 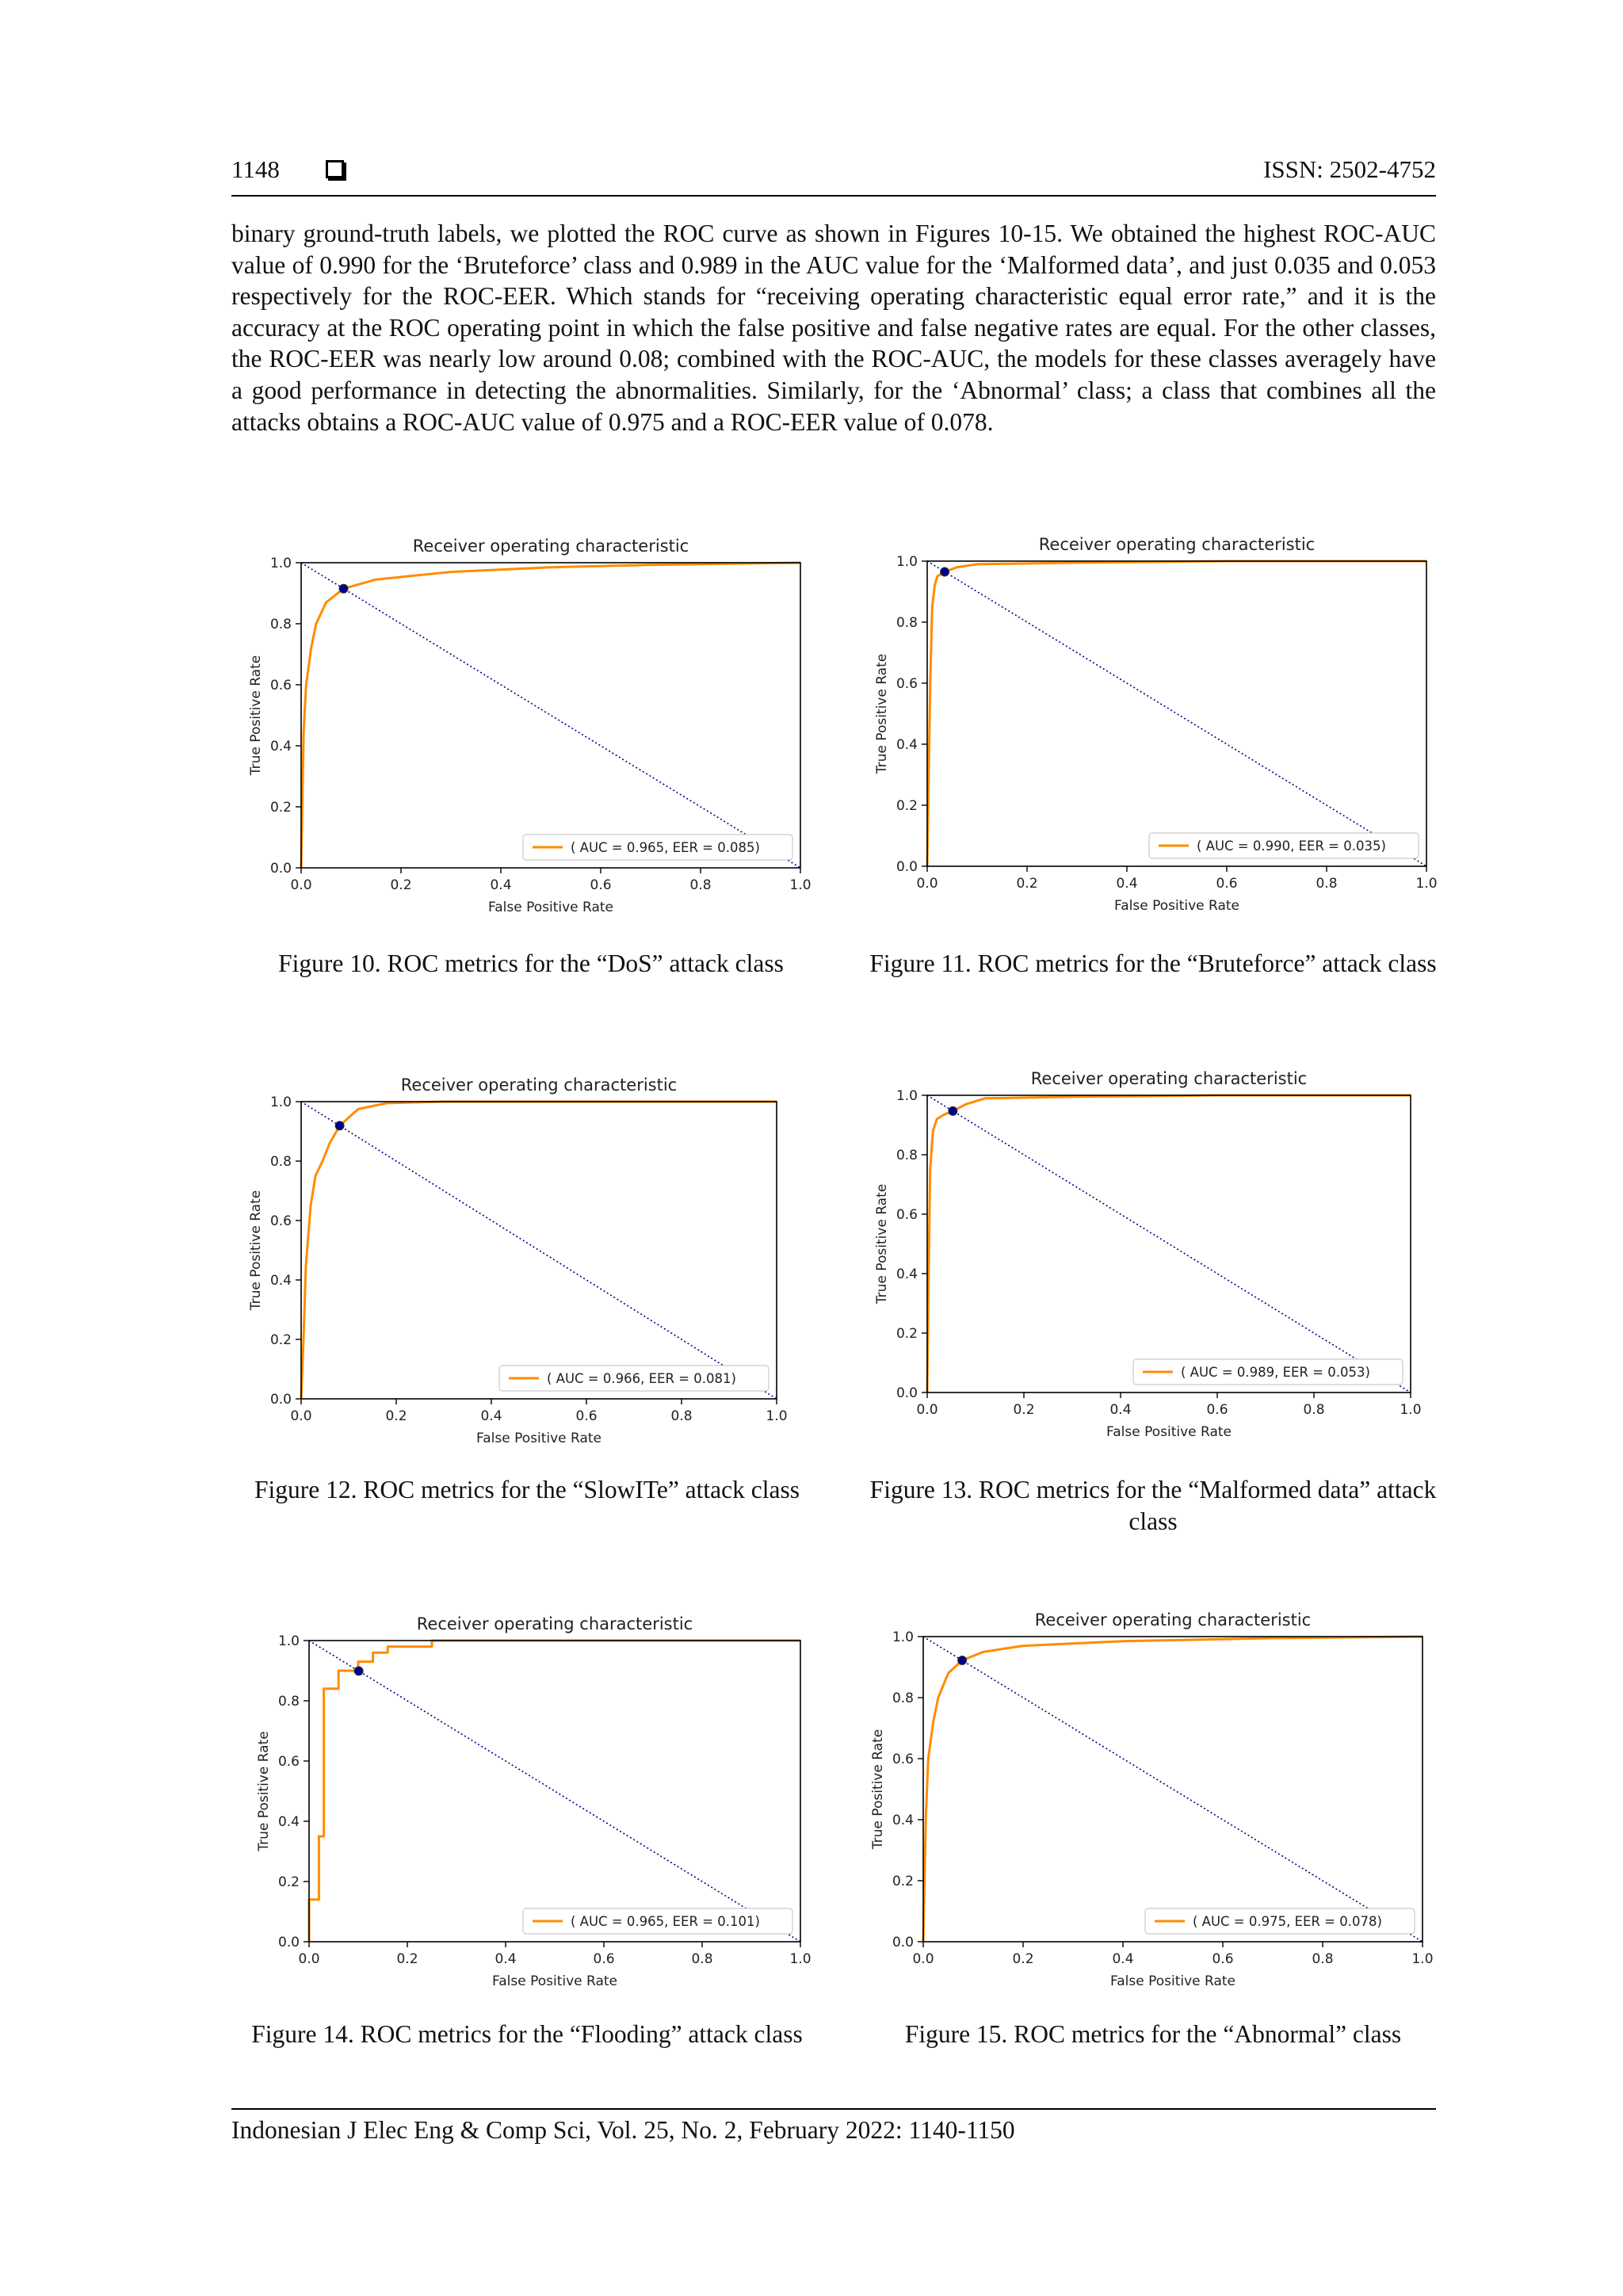 What do you see at coordinates (1217, 1410) in the screenshot?
I see `x-tick-label: 0.6` at bounding box center [1217, 1410].